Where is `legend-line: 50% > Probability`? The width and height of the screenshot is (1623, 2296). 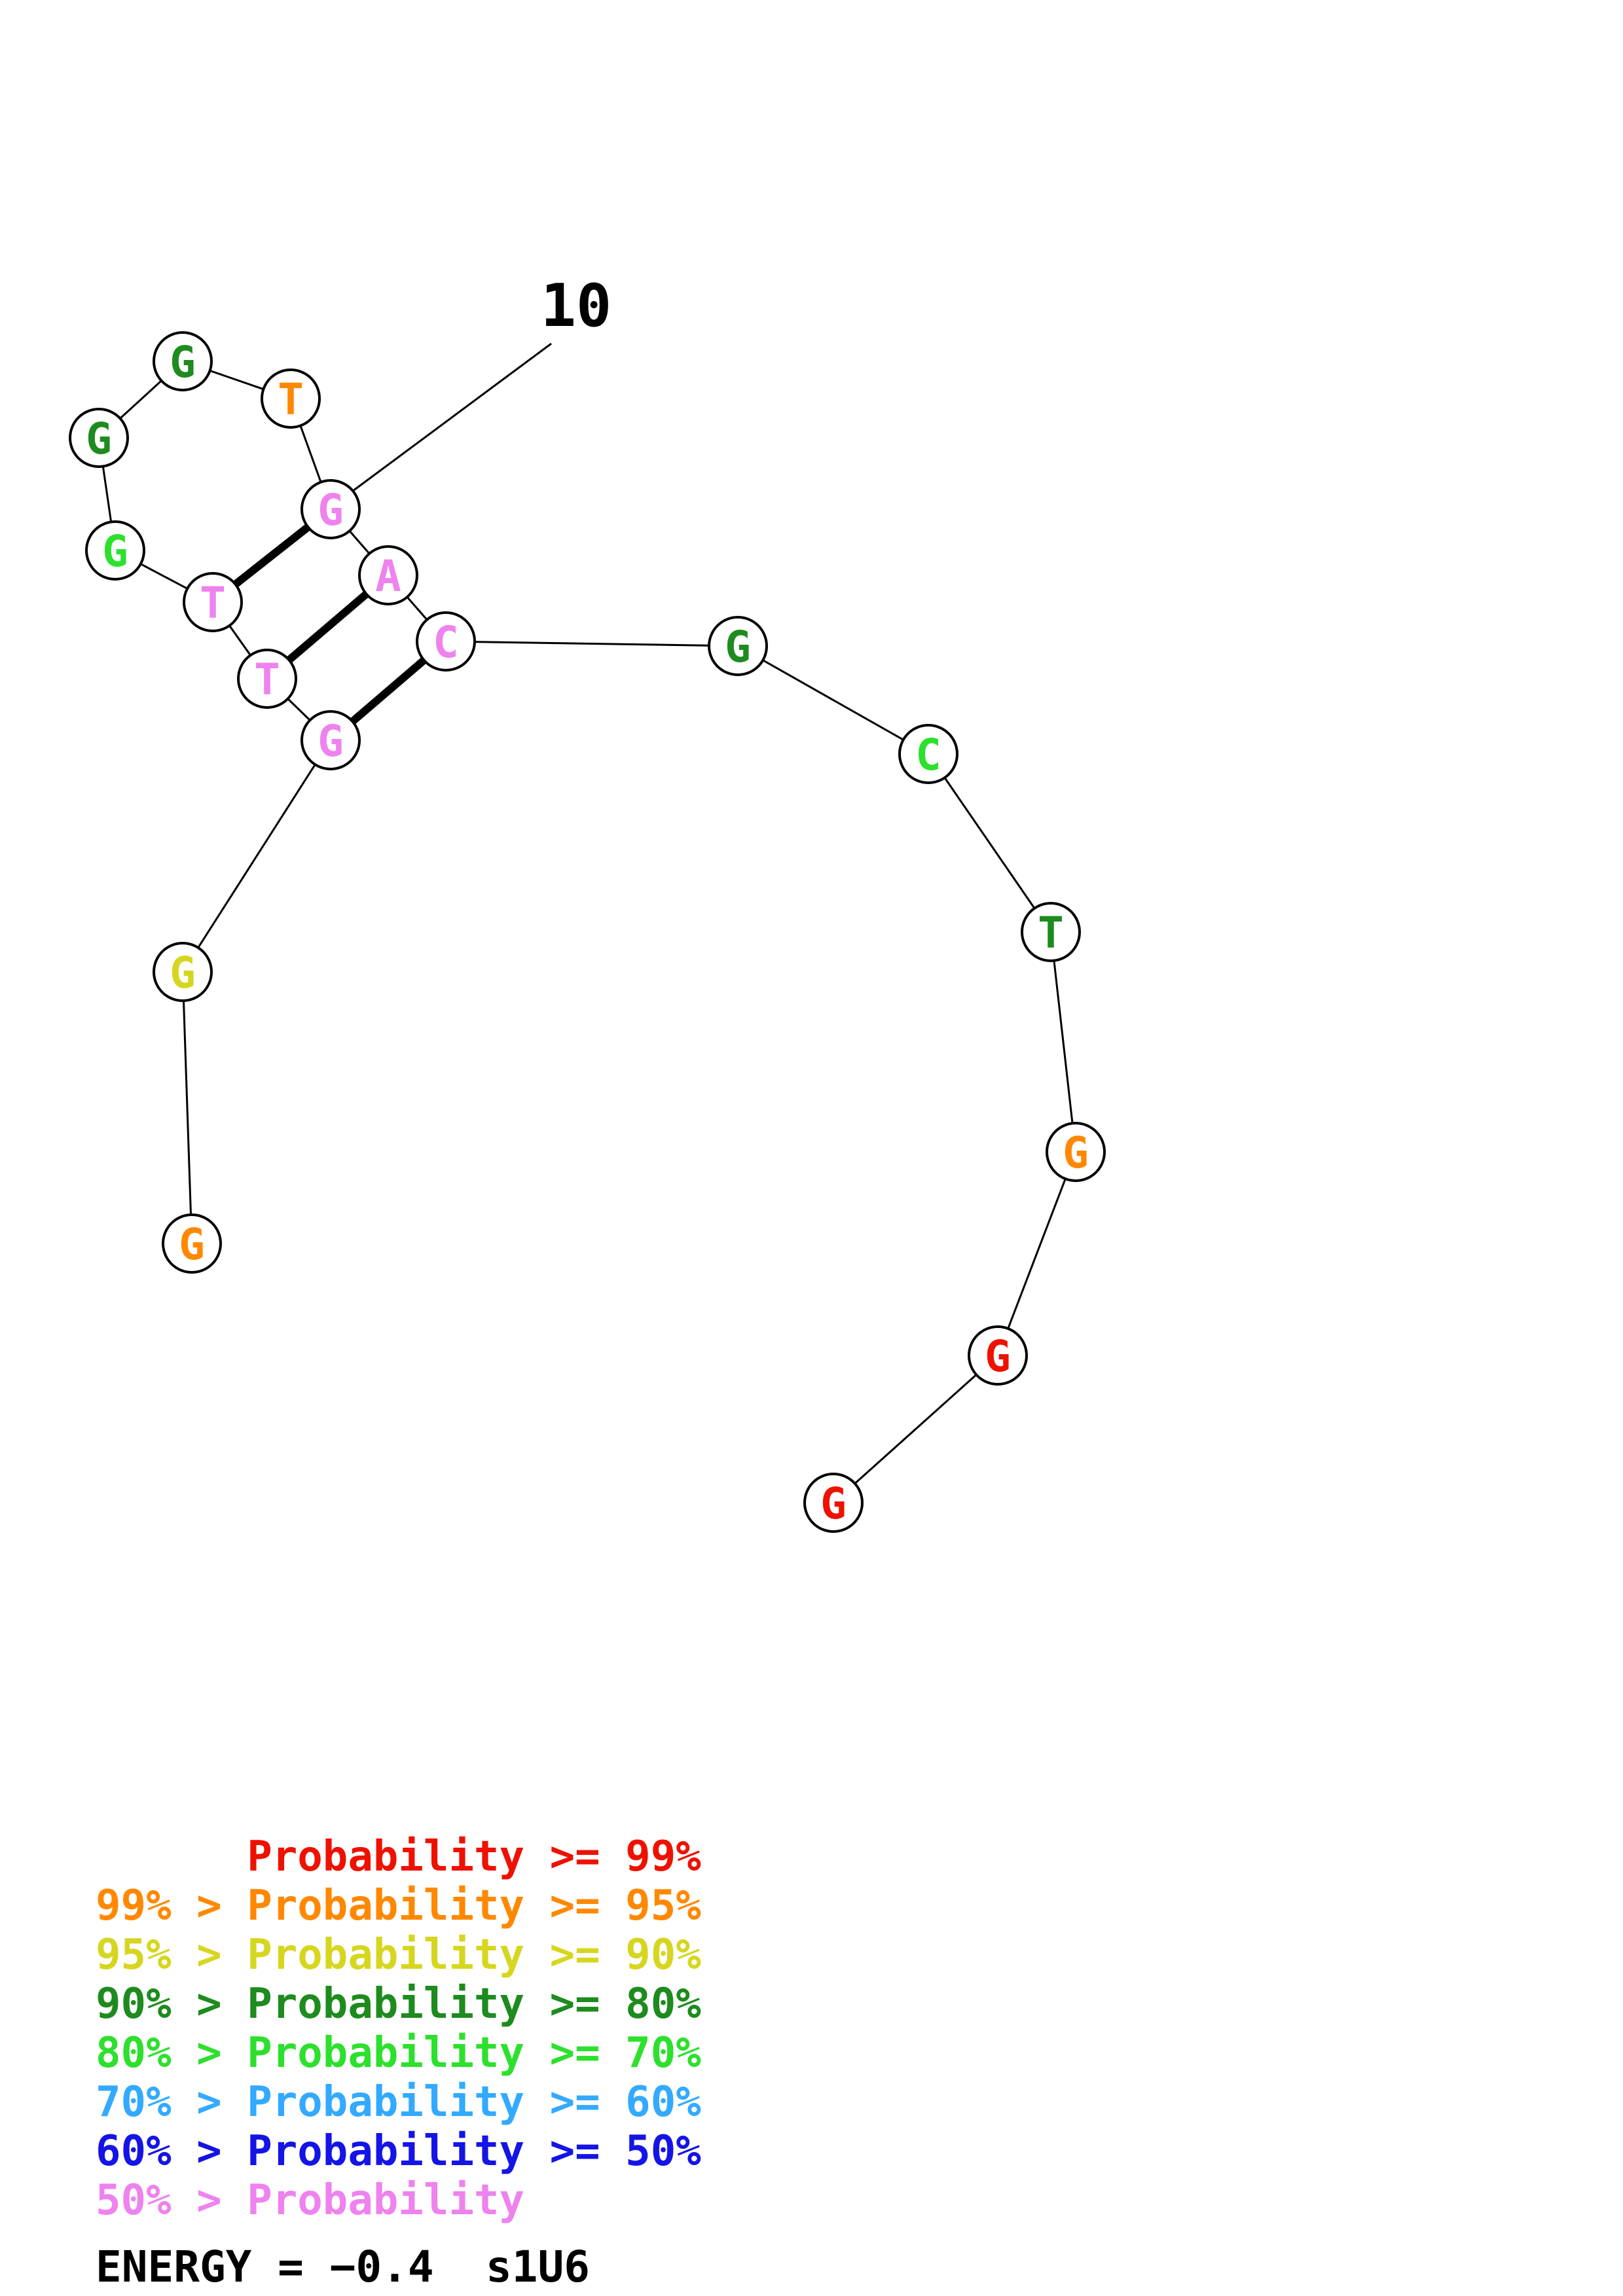
legend-line: 50% > Probability is located at coordinates (310, 2200).